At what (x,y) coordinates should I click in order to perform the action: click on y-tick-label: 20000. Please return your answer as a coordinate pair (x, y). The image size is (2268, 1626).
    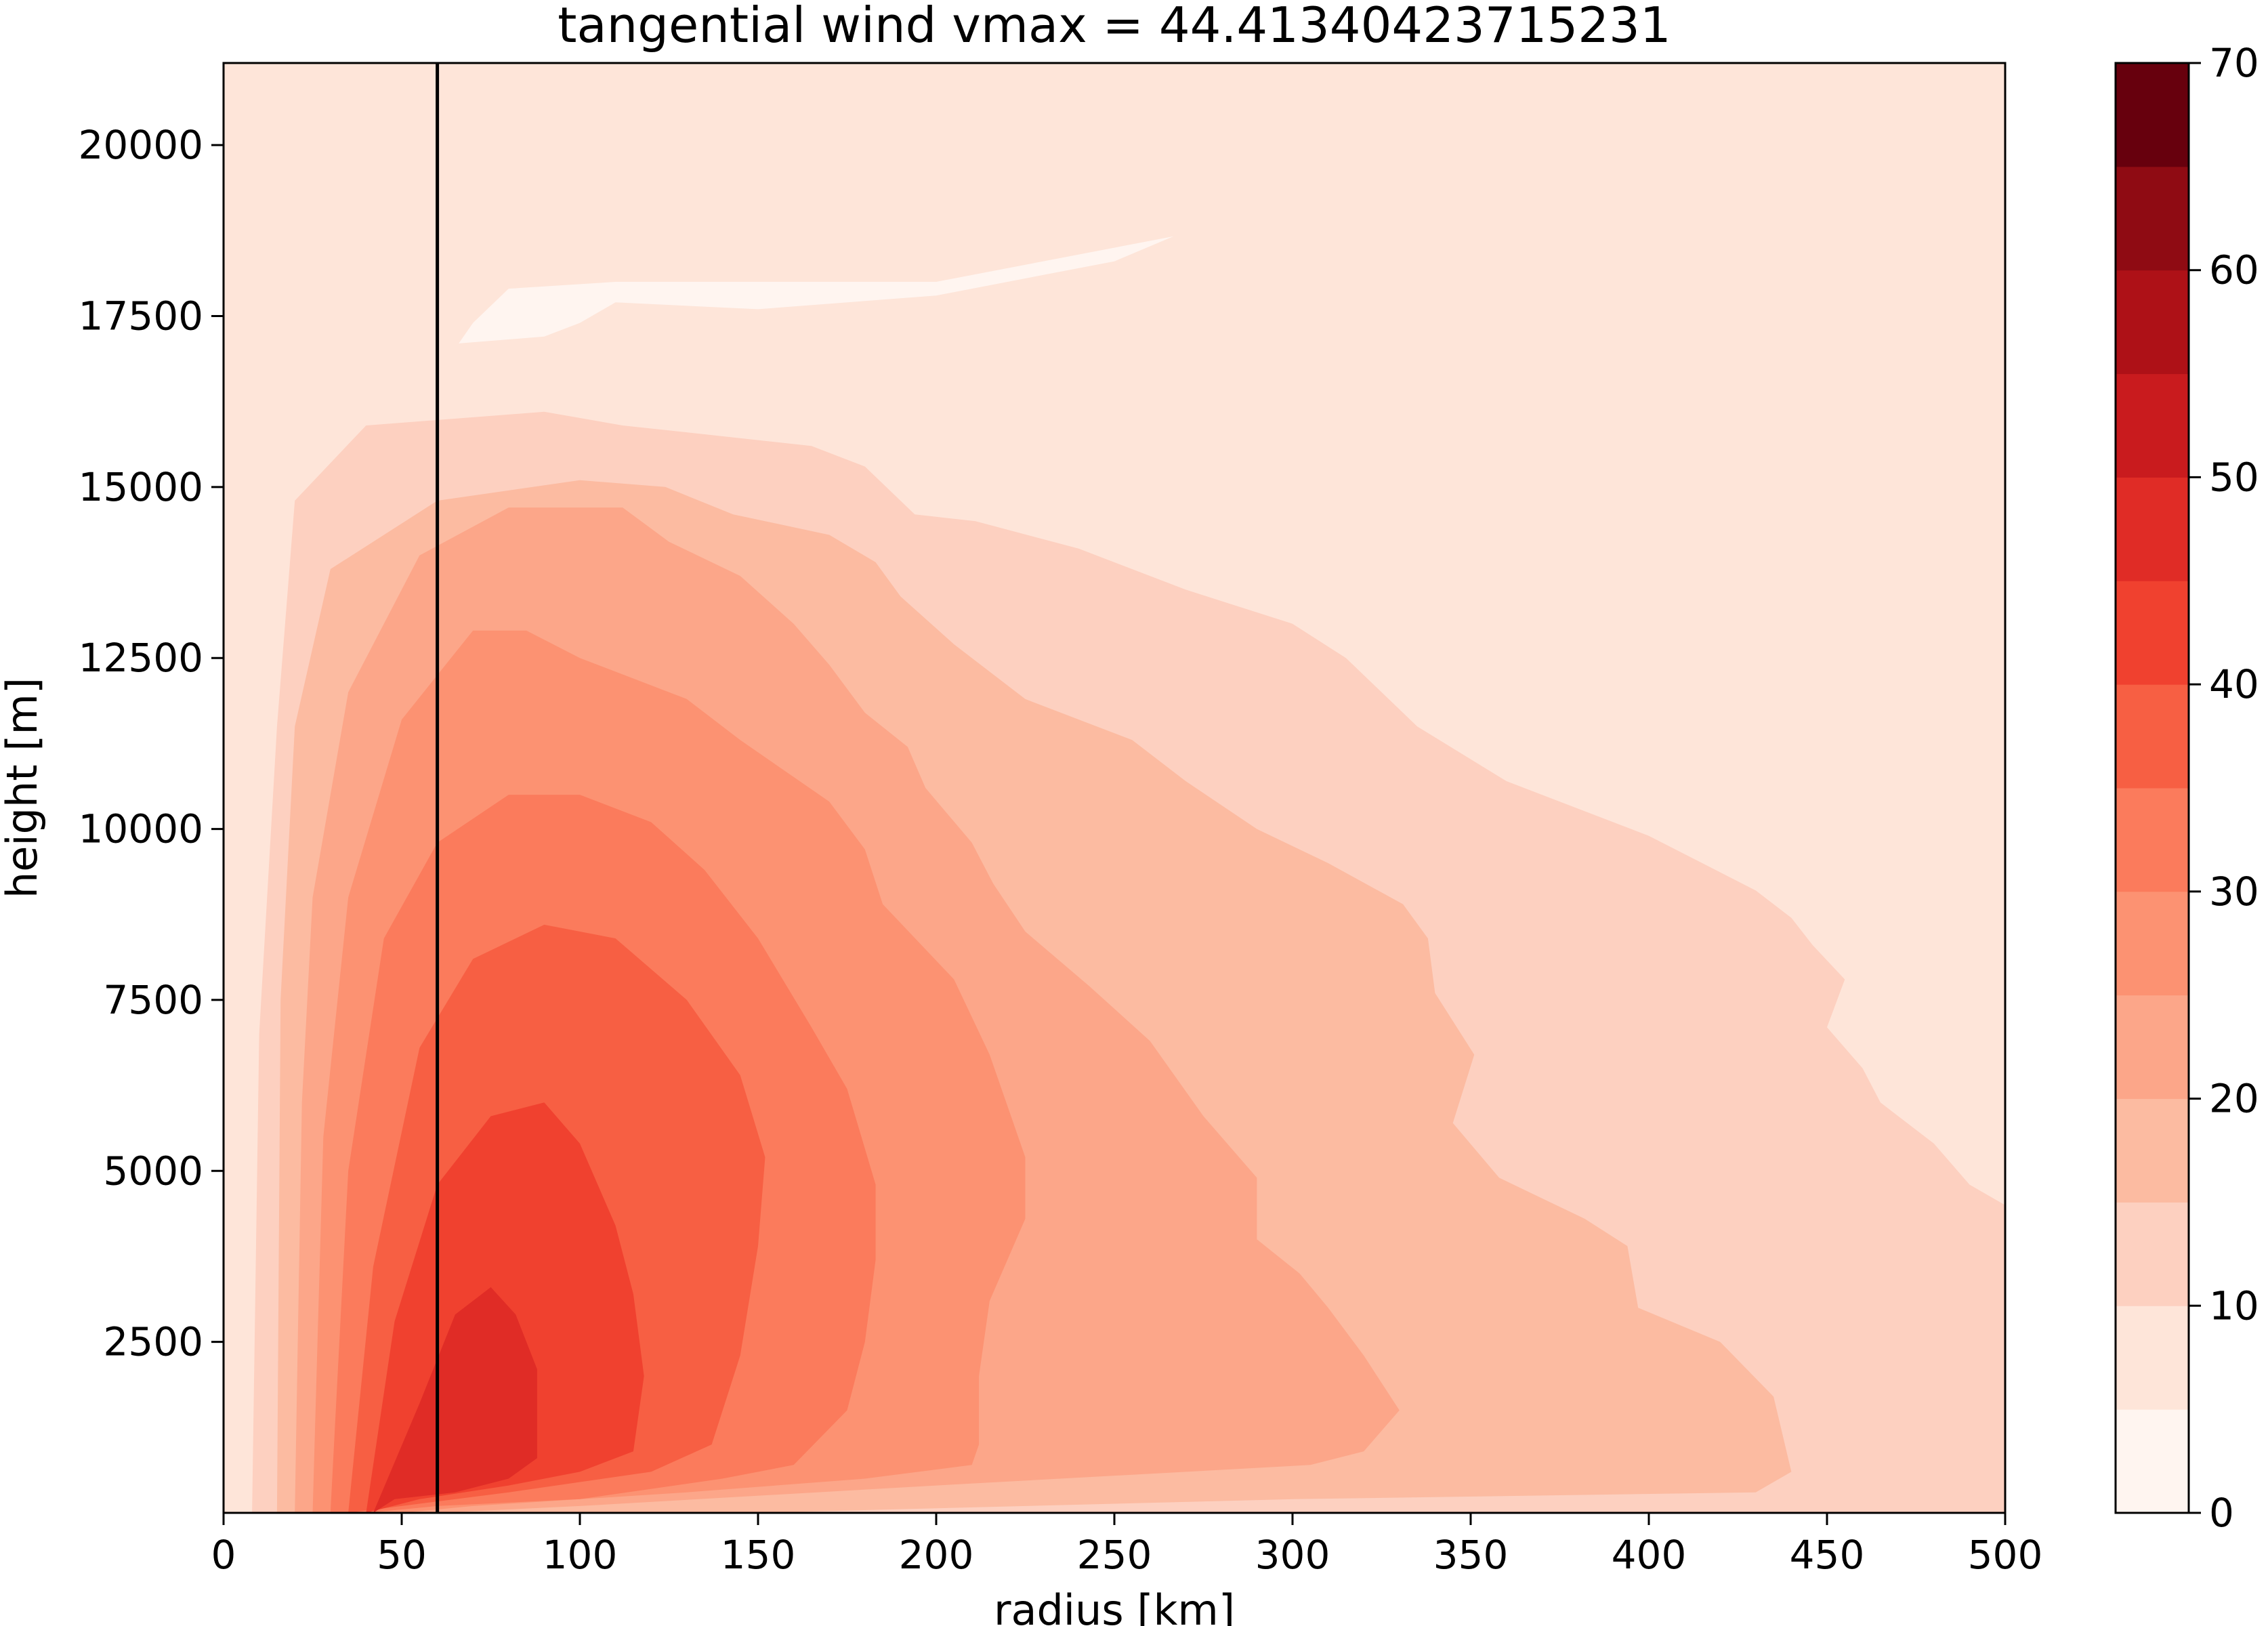
    Looking at the image, I should click on (140, 145).